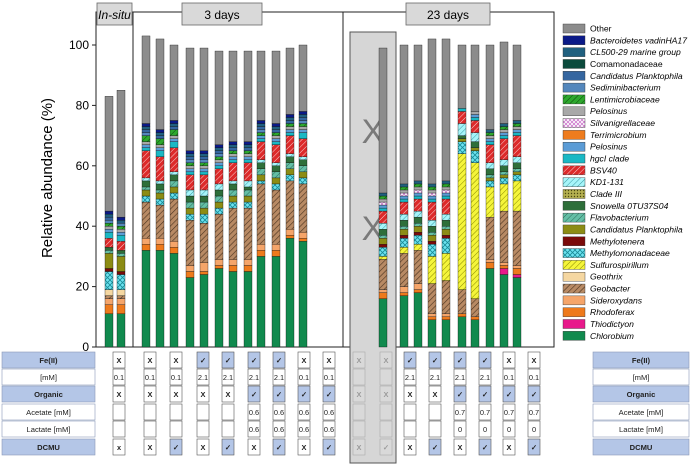 Image resolution: width=697 pixels, height=467 pixels. Describe the element at coordinates (85, 347) in the screenshot. I see `y-tick-label: 0` at that location.